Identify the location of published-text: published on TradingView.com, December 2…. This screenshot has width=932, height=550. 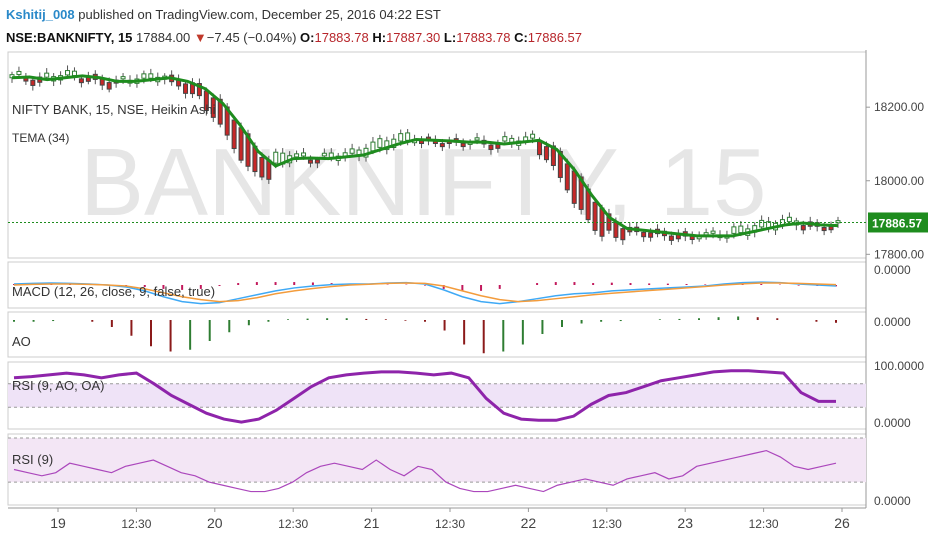
(259, 14).